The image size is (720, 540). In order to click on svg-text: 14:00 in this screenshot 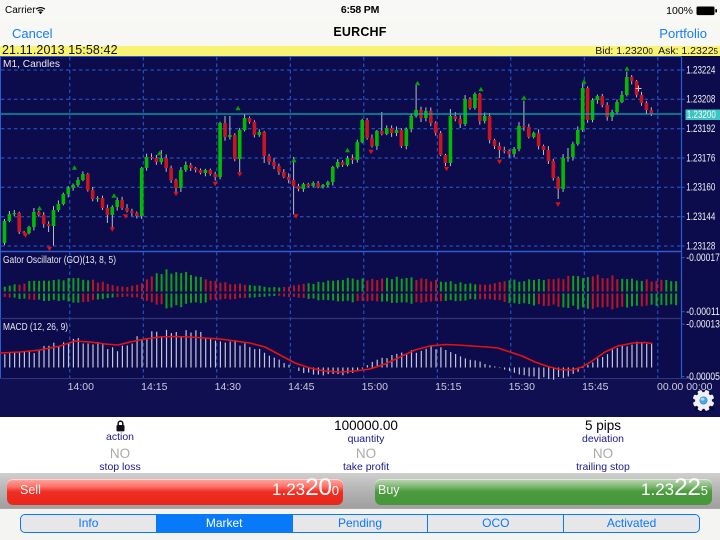, I will do `click(81, 387)`.